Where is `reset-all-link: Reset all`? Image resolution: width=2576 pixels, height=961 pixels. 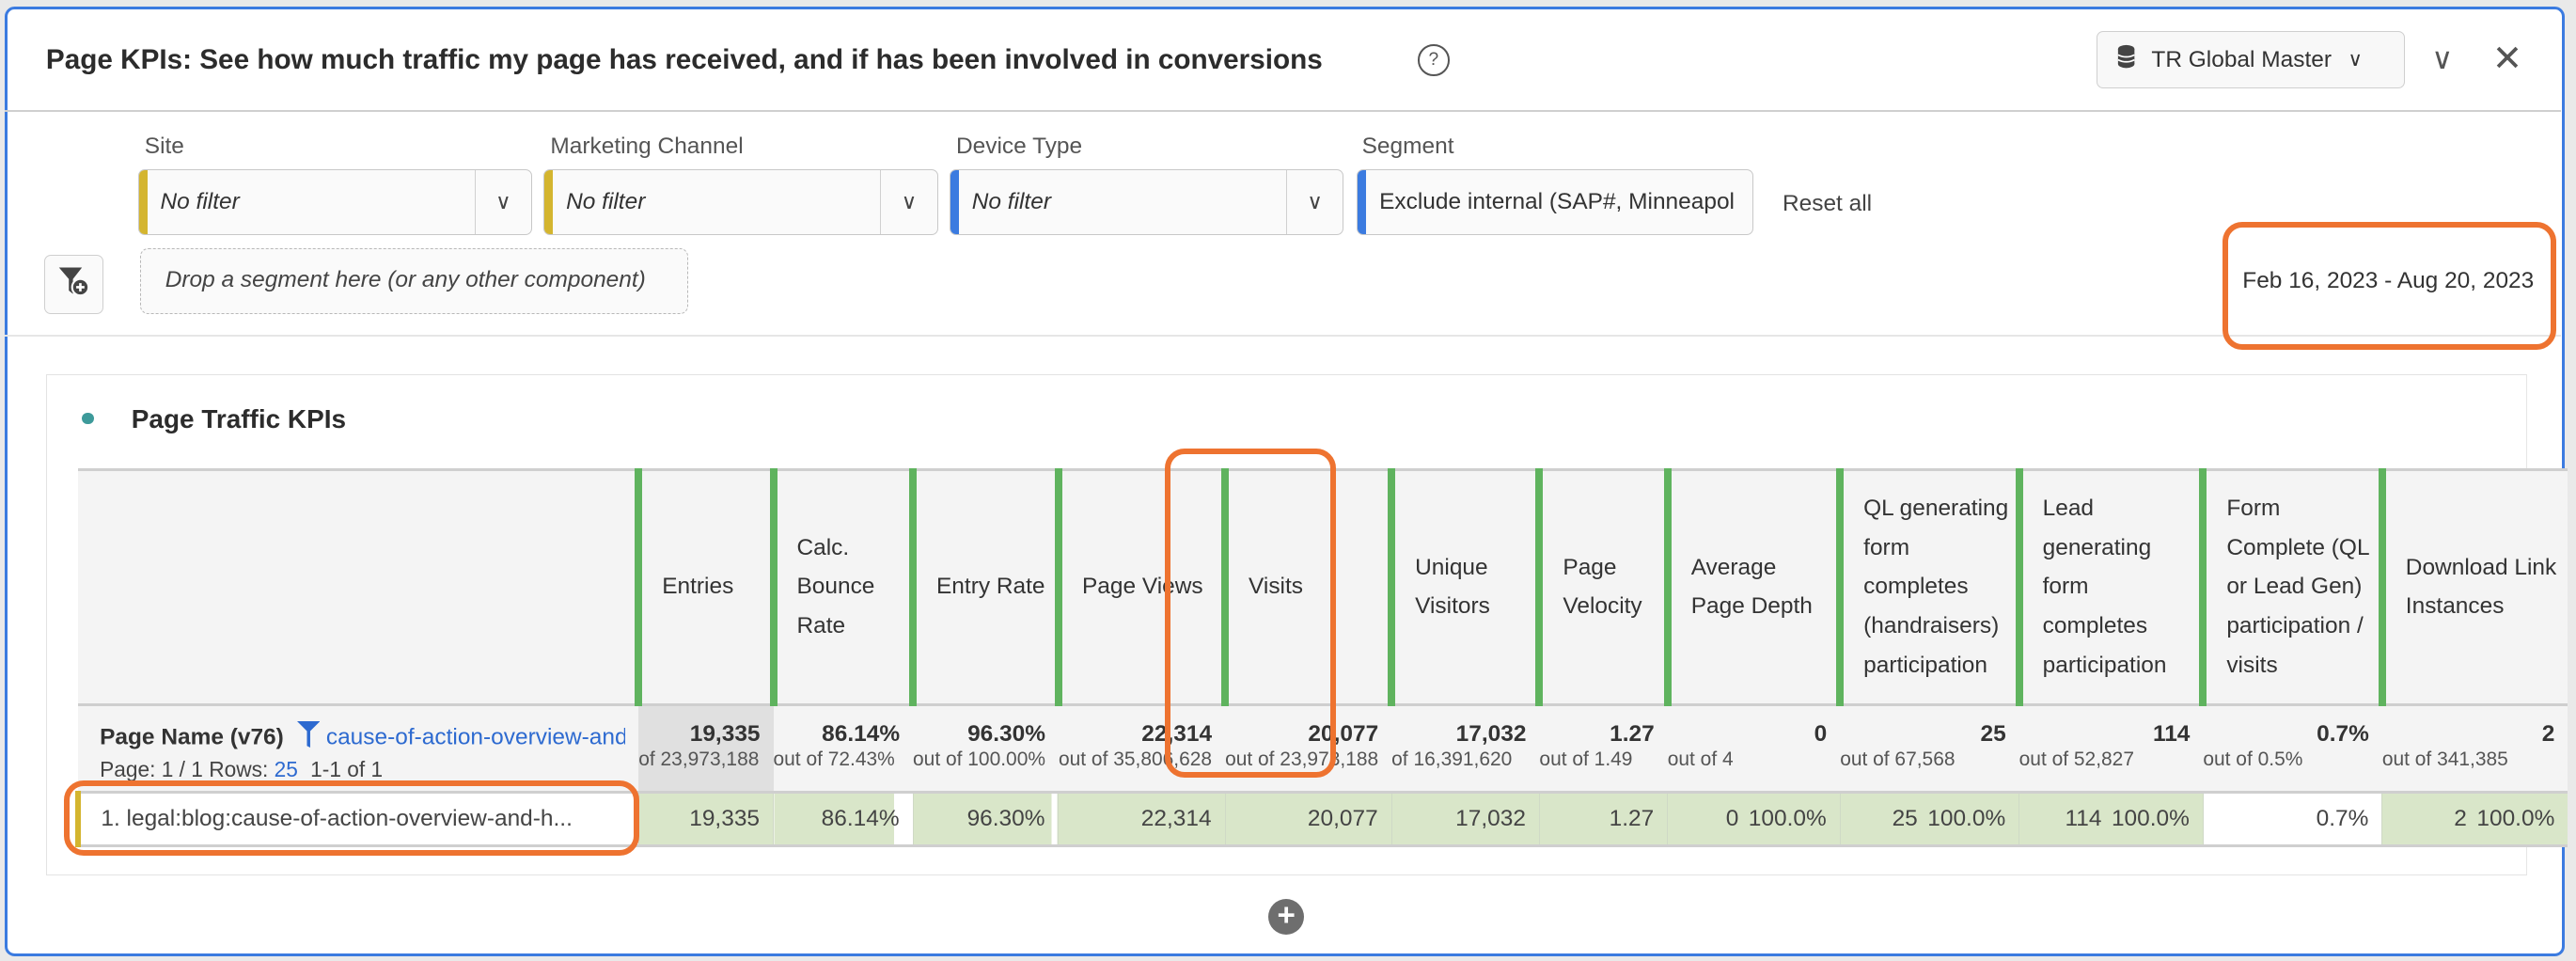 reset-all-link: Reset all is located at coordinates (1828, 203).